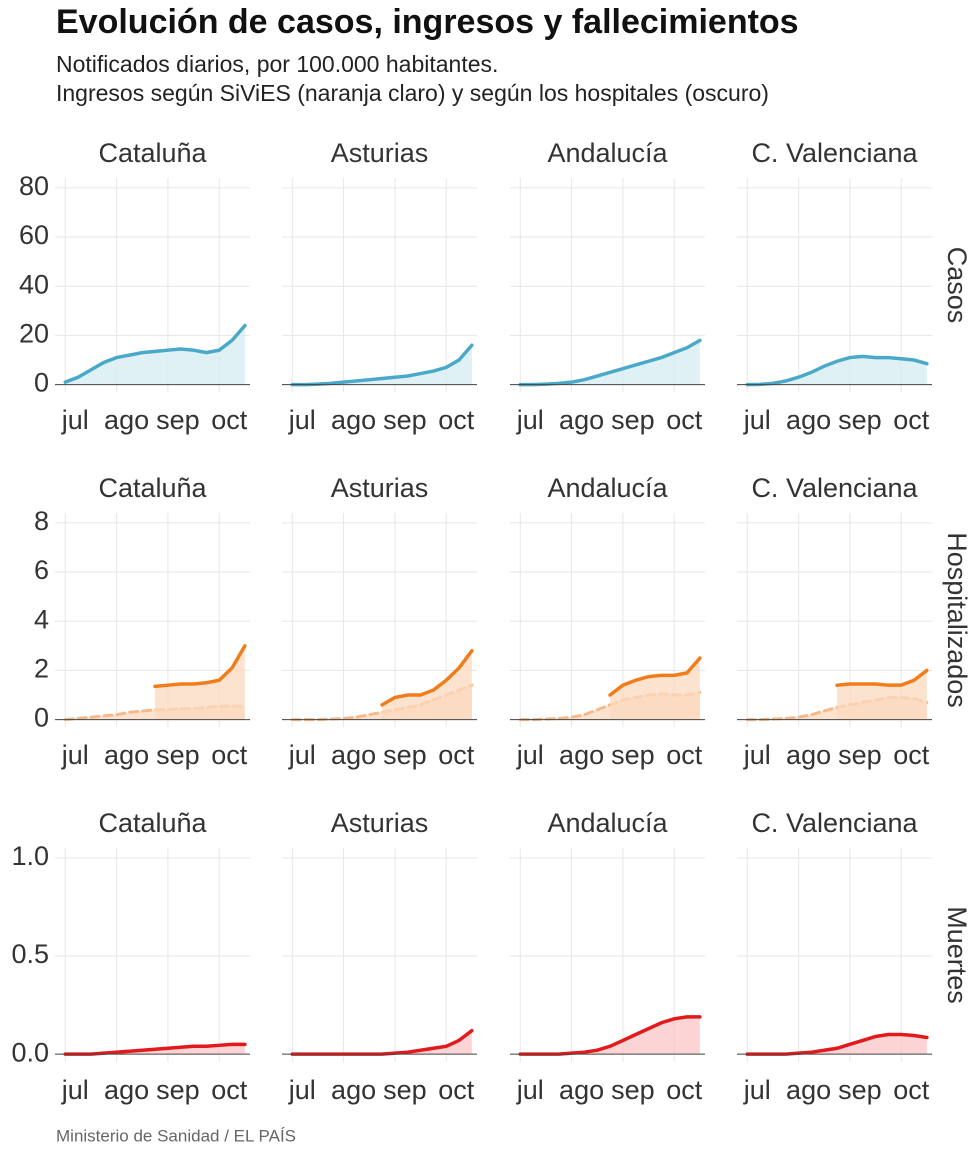  What do you see at coordinates (957, 955) in the screenshot?
I see `row-label: Muertes` at bounding box center [957, 955].